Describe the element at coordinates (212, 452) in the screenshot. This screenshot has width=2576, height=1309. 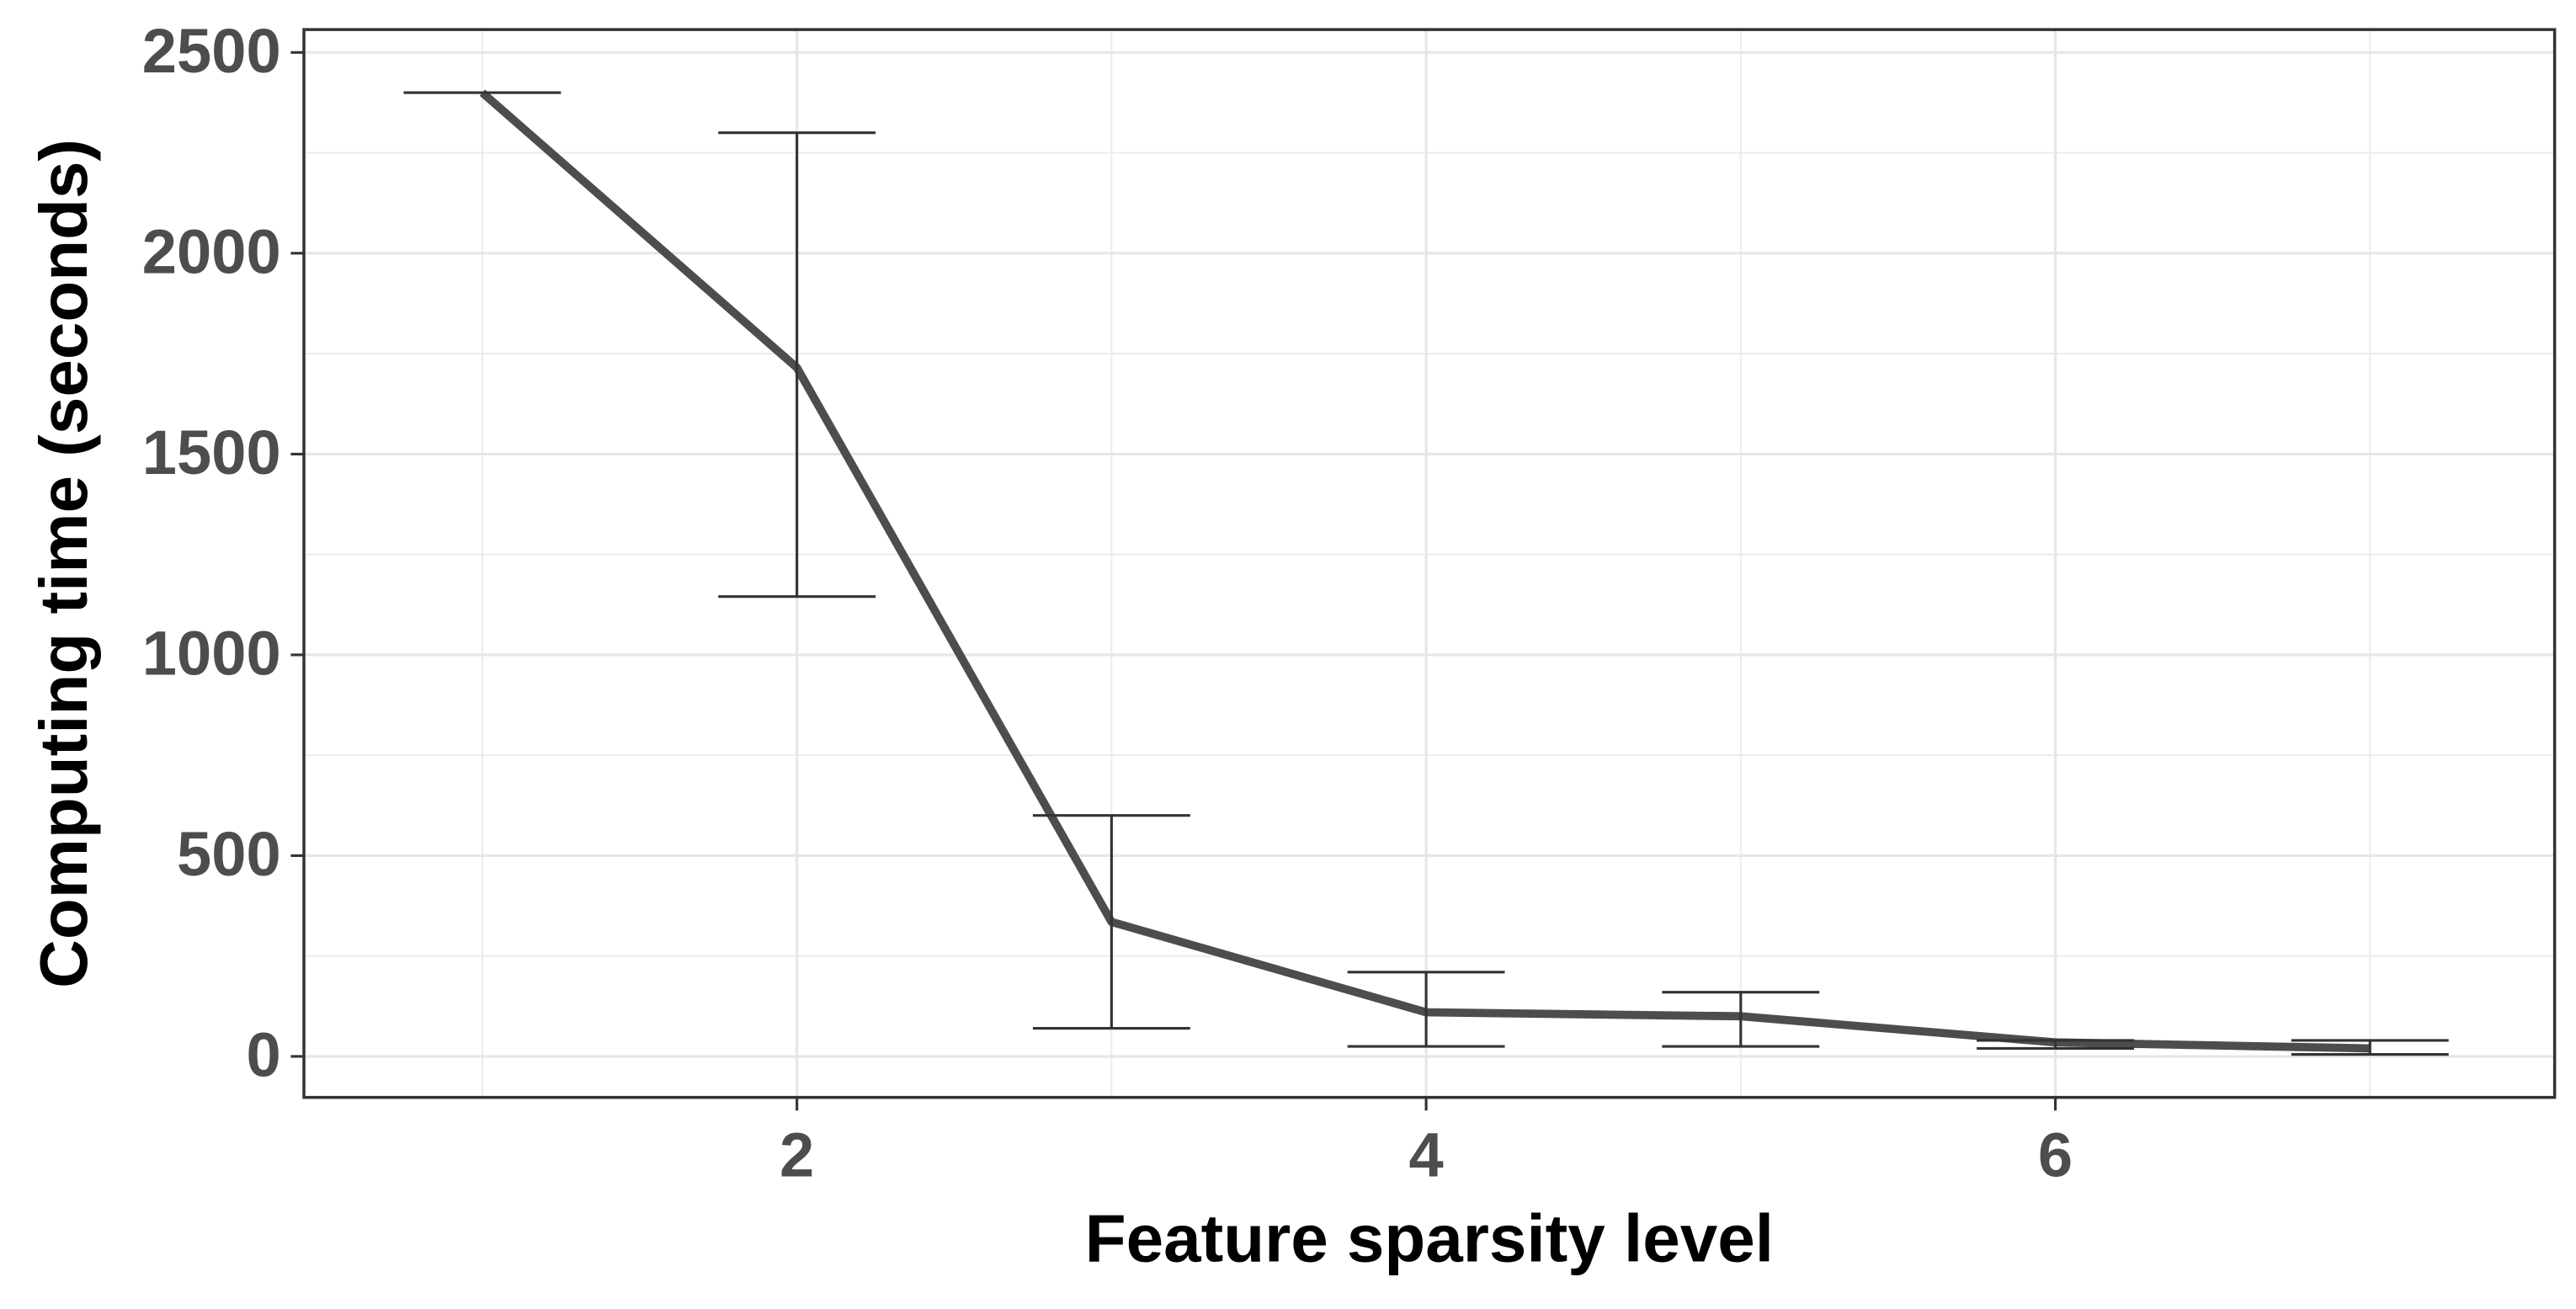
I see `y-tick-label: 1500` at that location.